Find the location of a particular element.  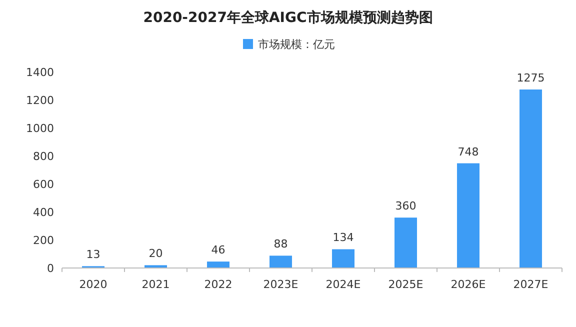

data-label: 748 is located at coordinates (468, 151).